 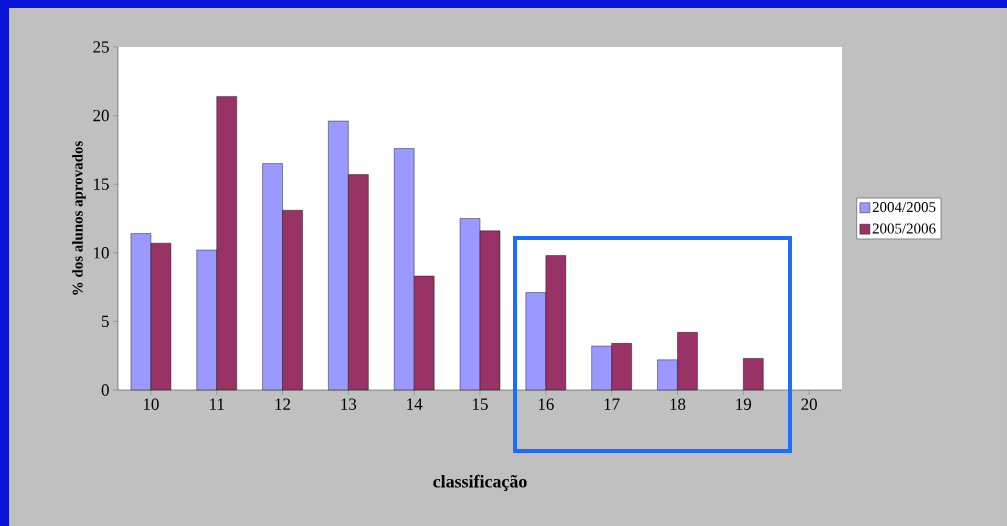 What do you see at coordinates (546, 404) in the screenshot?
I see `x-tick-label: 16` at bounding box center [546, 404].